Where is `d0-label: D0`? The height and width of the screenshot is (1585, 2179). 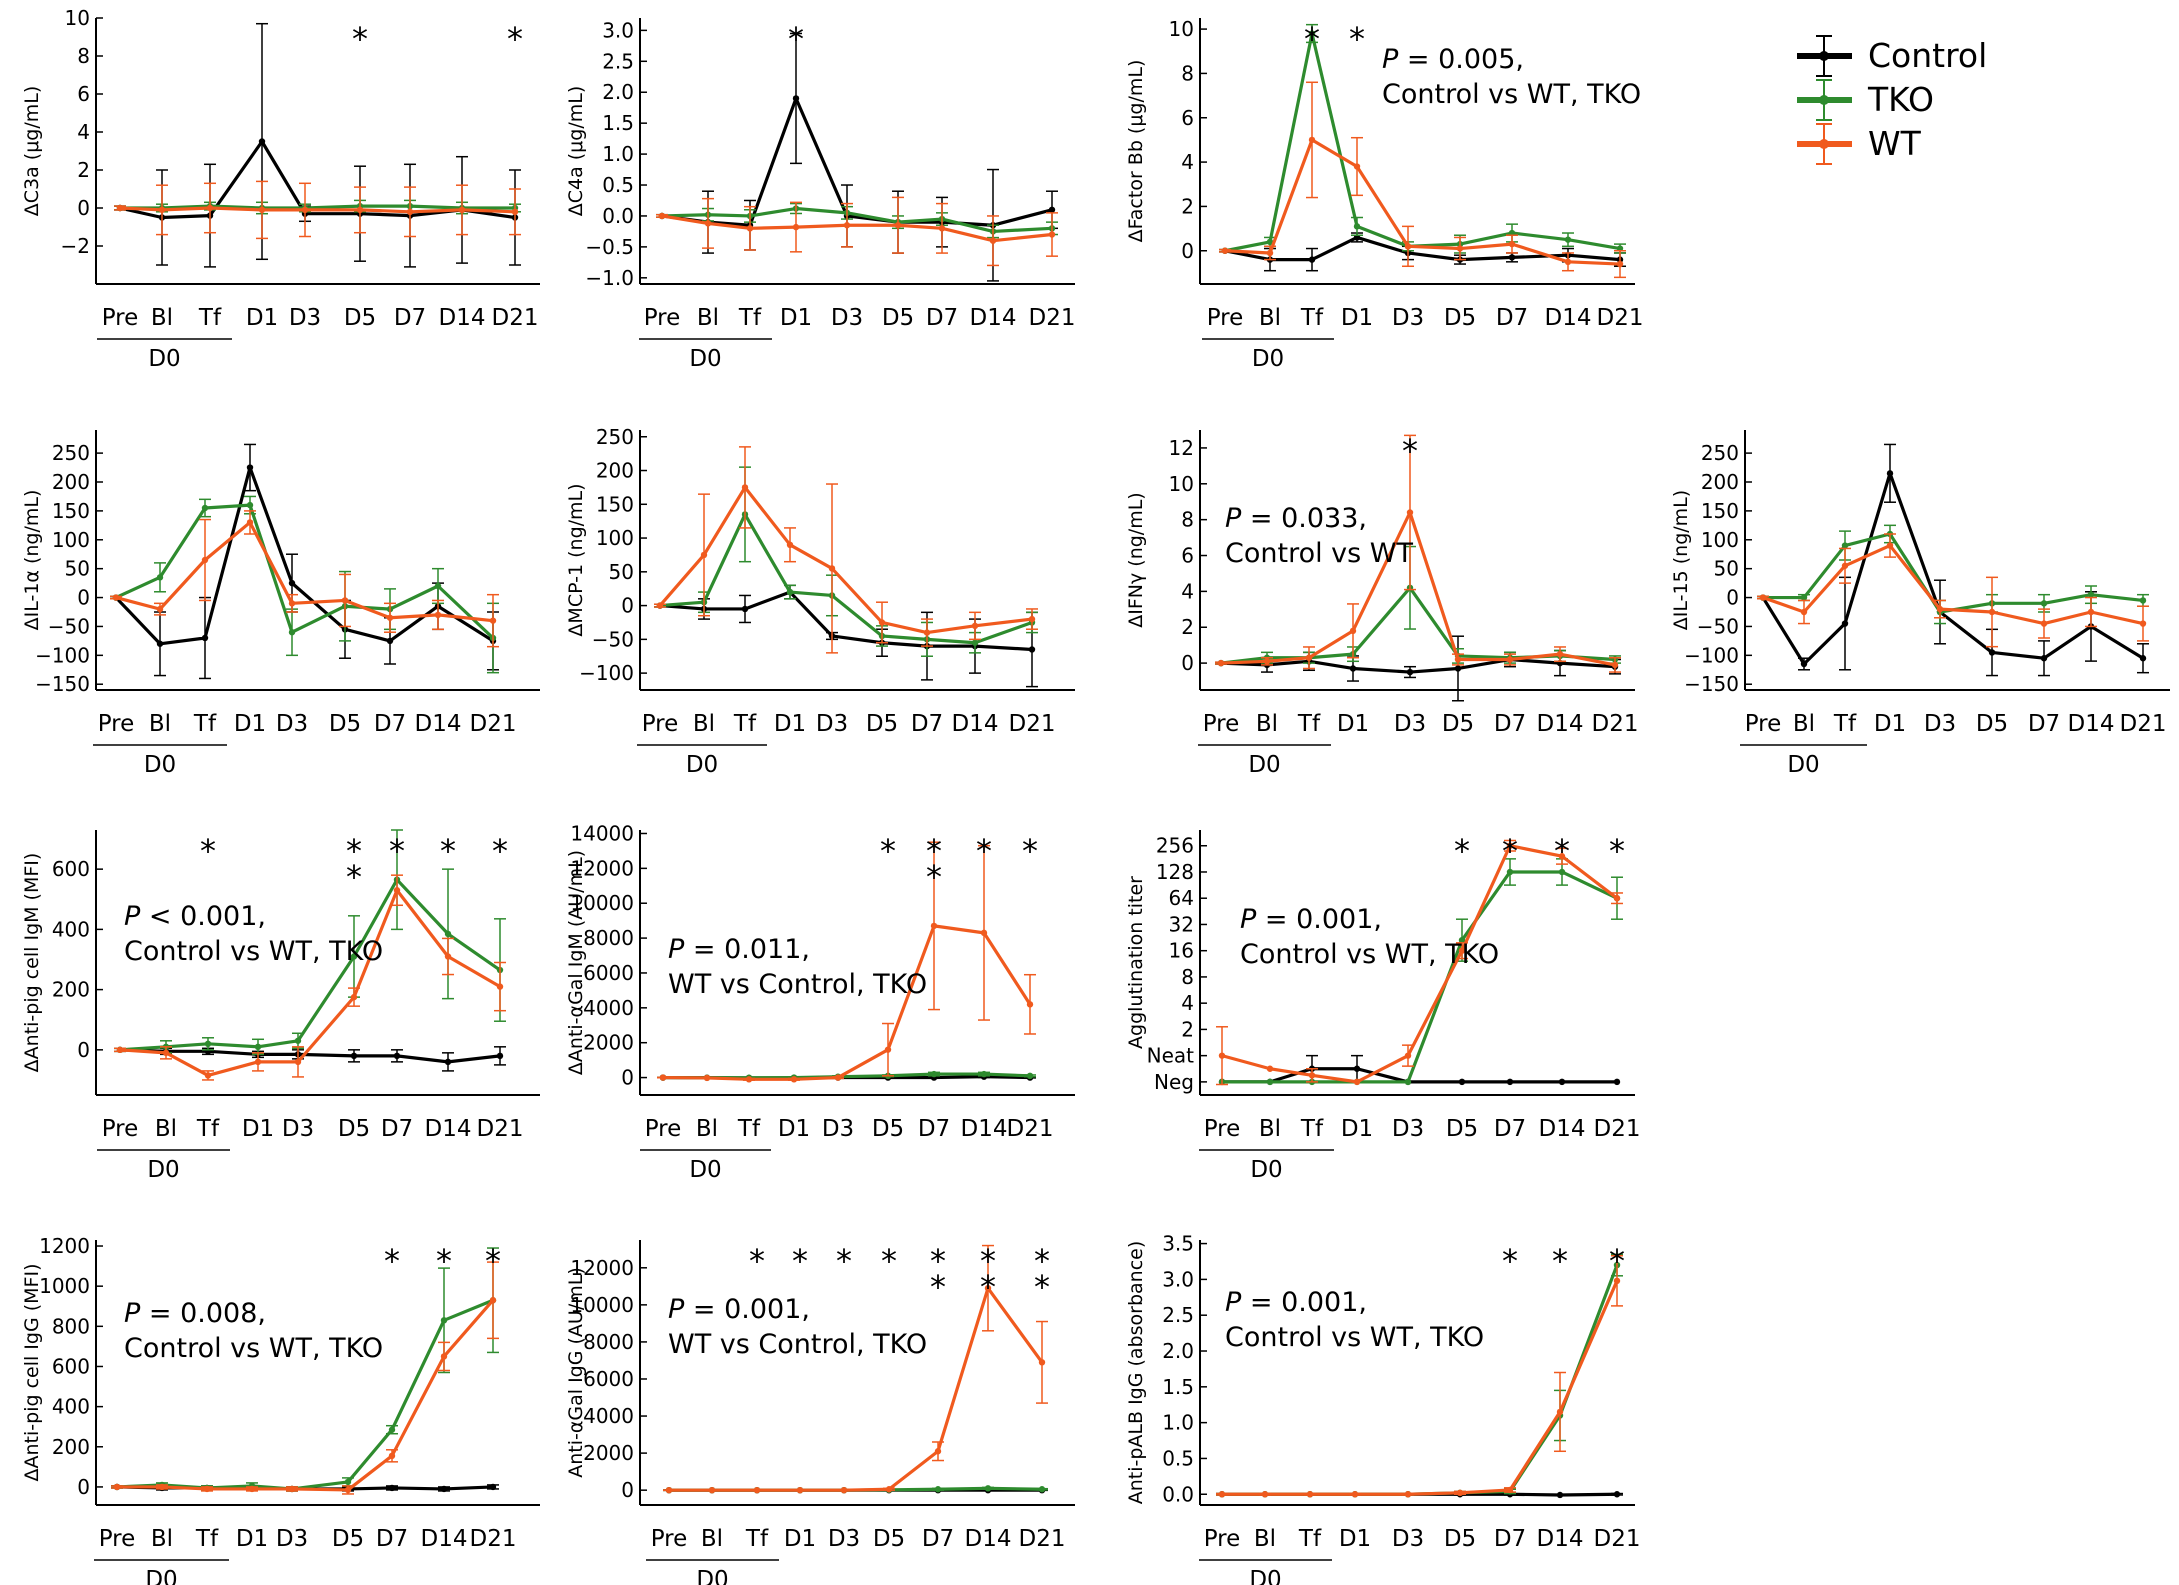
d0-label: D0 is located at coordinates (702, 765).